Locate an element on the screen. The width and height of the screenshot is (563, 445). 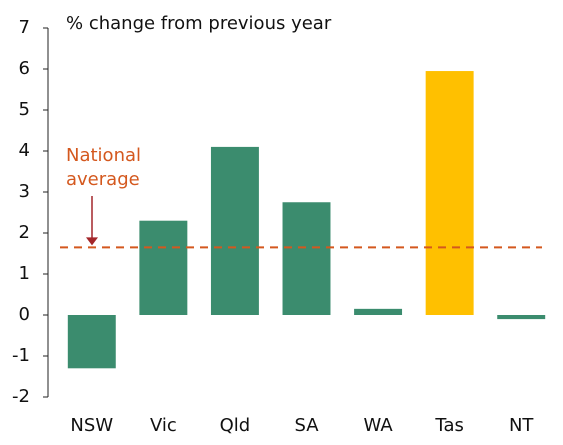
y-tick-label: 5 is located at coordinates (24, 109).